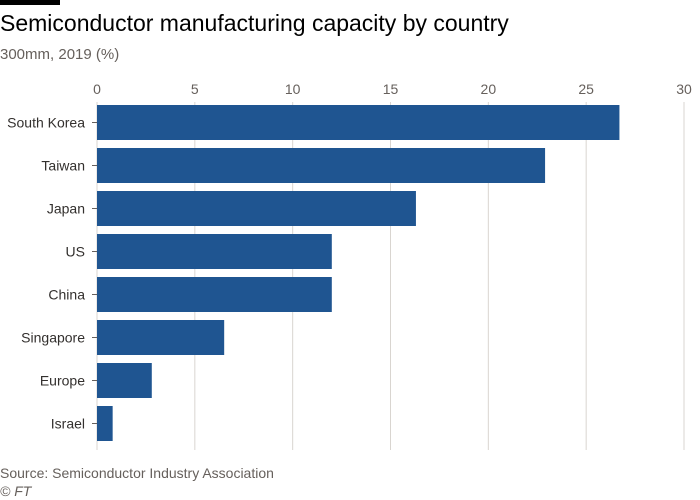 The width and height of the screenshot is (700, 500). What do you see at coordinates (68, 424) in the screenshot?
I see `category-label: Israel` at bounding box center [68, 424].